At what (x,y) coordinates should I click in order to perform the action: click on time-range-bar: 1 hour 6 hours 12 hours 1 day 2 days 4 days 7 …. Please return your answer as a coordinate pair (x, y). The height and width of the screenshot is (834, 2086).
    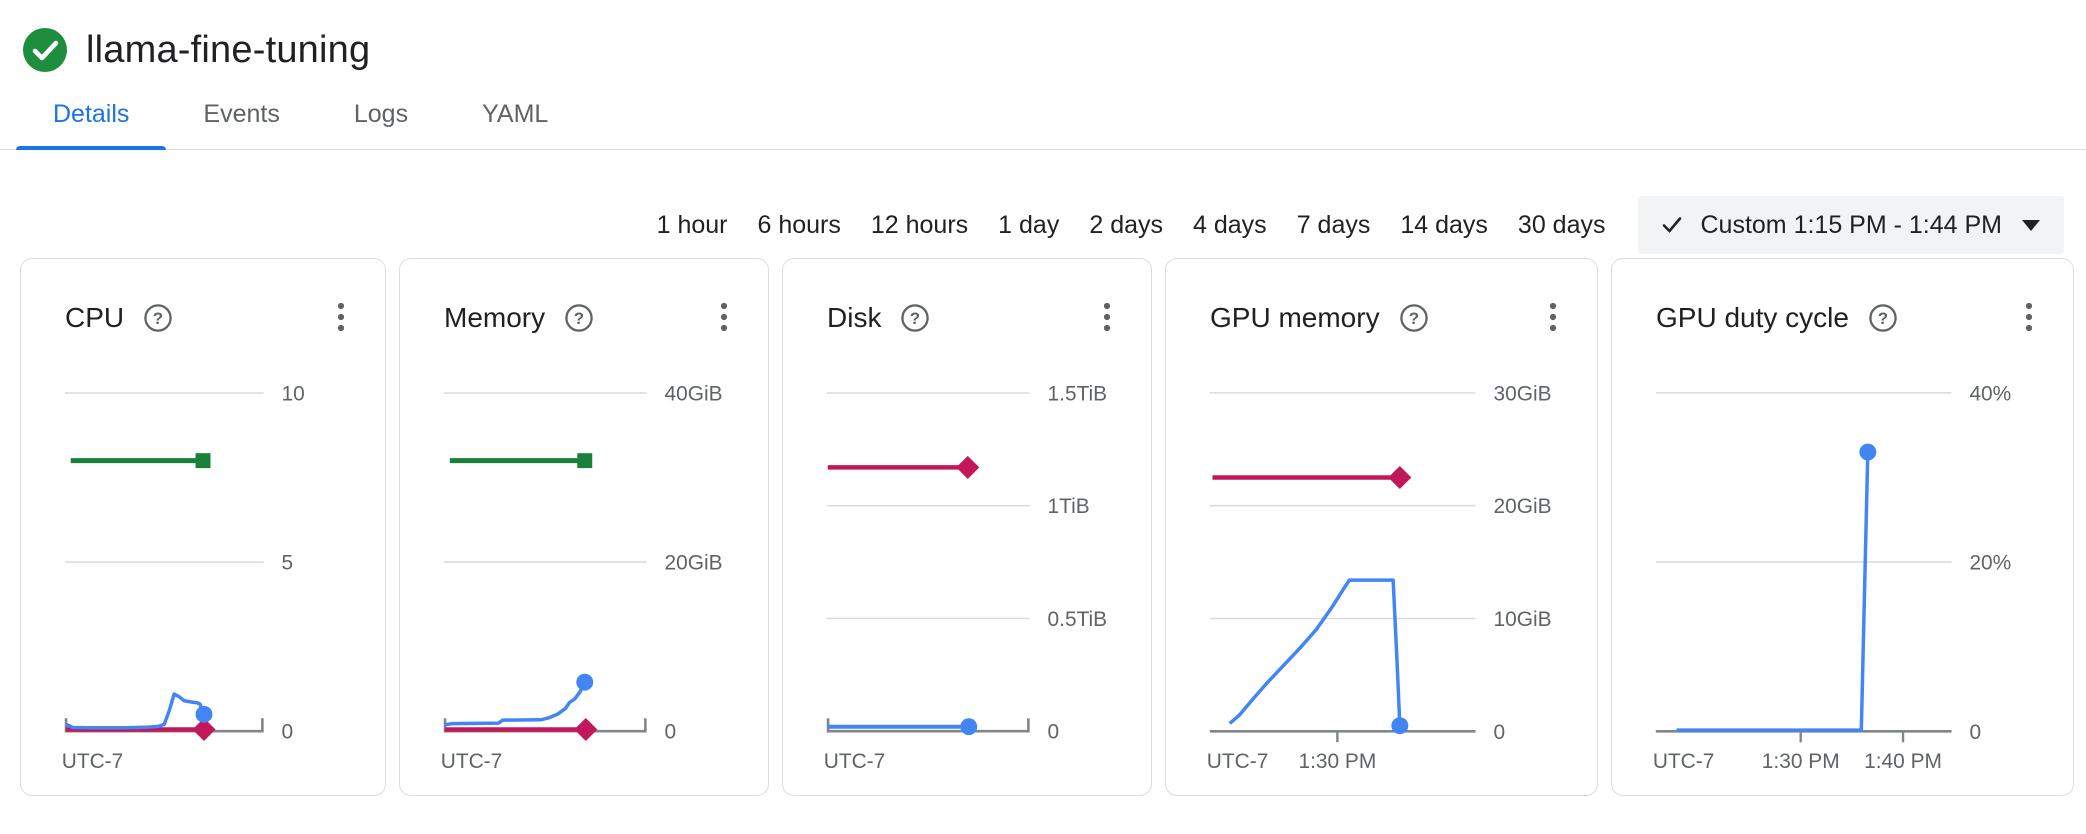
    Looking at the image, I should click on (1043, 225).